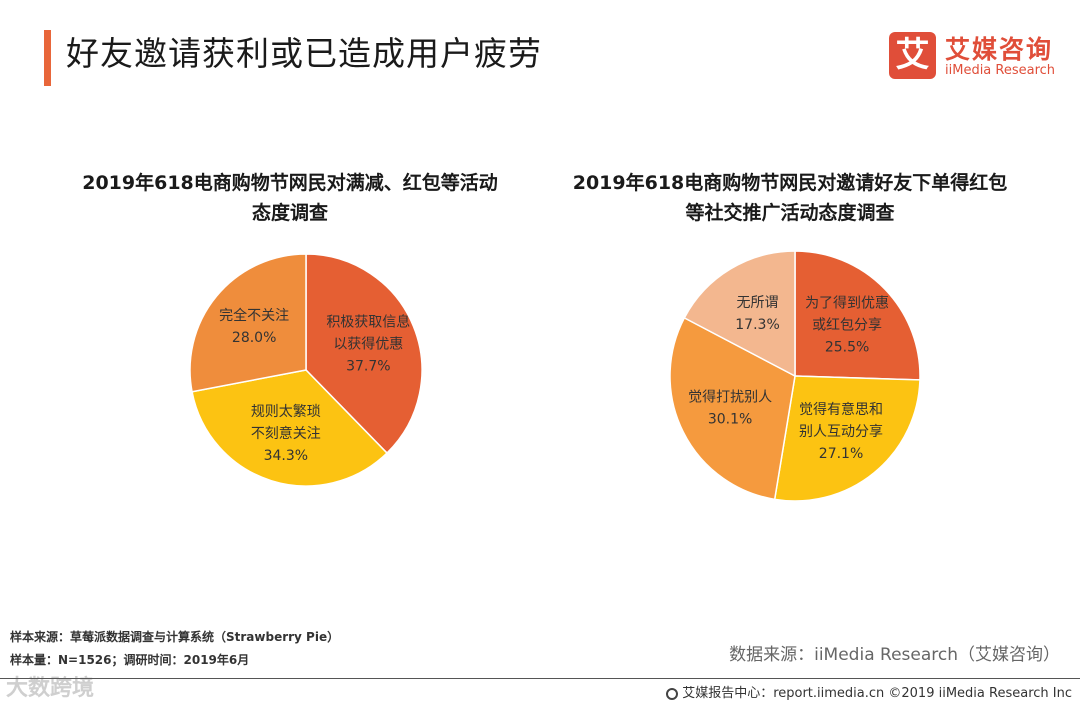 This screenshot has width=1080, height=703. I want to click on brand-logo: 艾 艾媒咨询 iiMedia Research, so click(979, 56).